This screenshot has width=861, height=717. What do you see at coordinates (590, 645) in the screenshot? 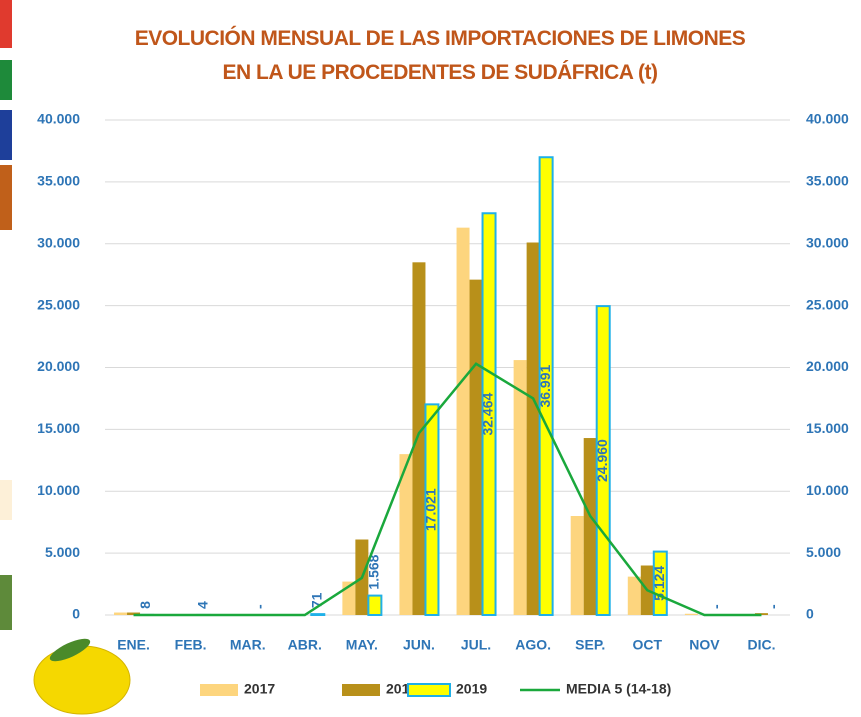
I see `x-tick-label: SEP.` at bounding box center [590, 645].